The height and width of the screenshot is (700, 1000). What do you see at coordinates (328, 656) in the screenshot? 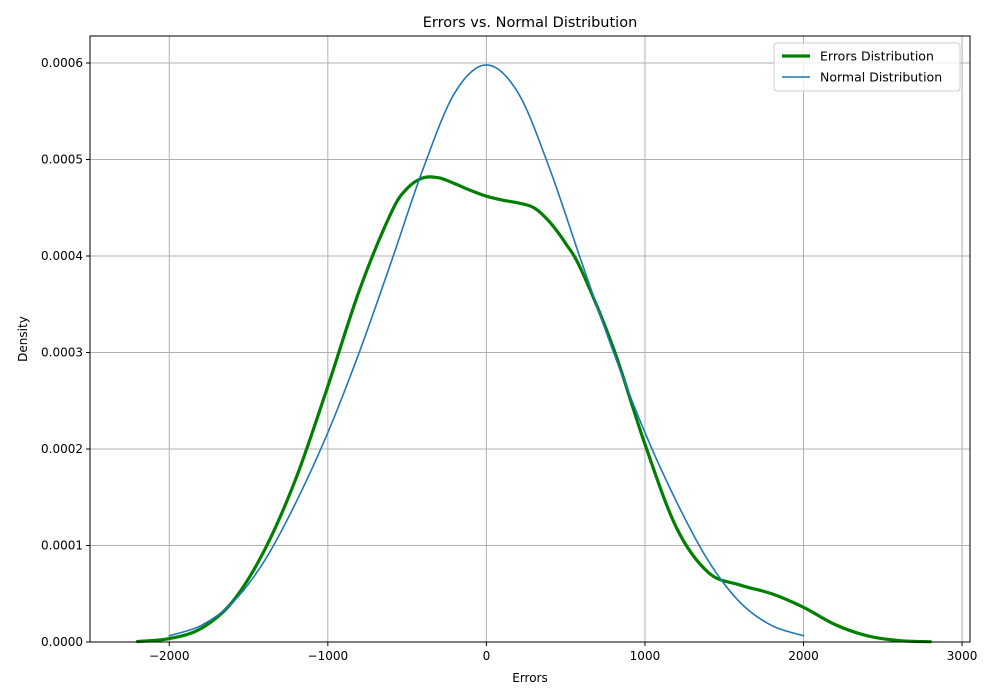
I see `x-tick-label: −1000` at bounding box center [328, 656].